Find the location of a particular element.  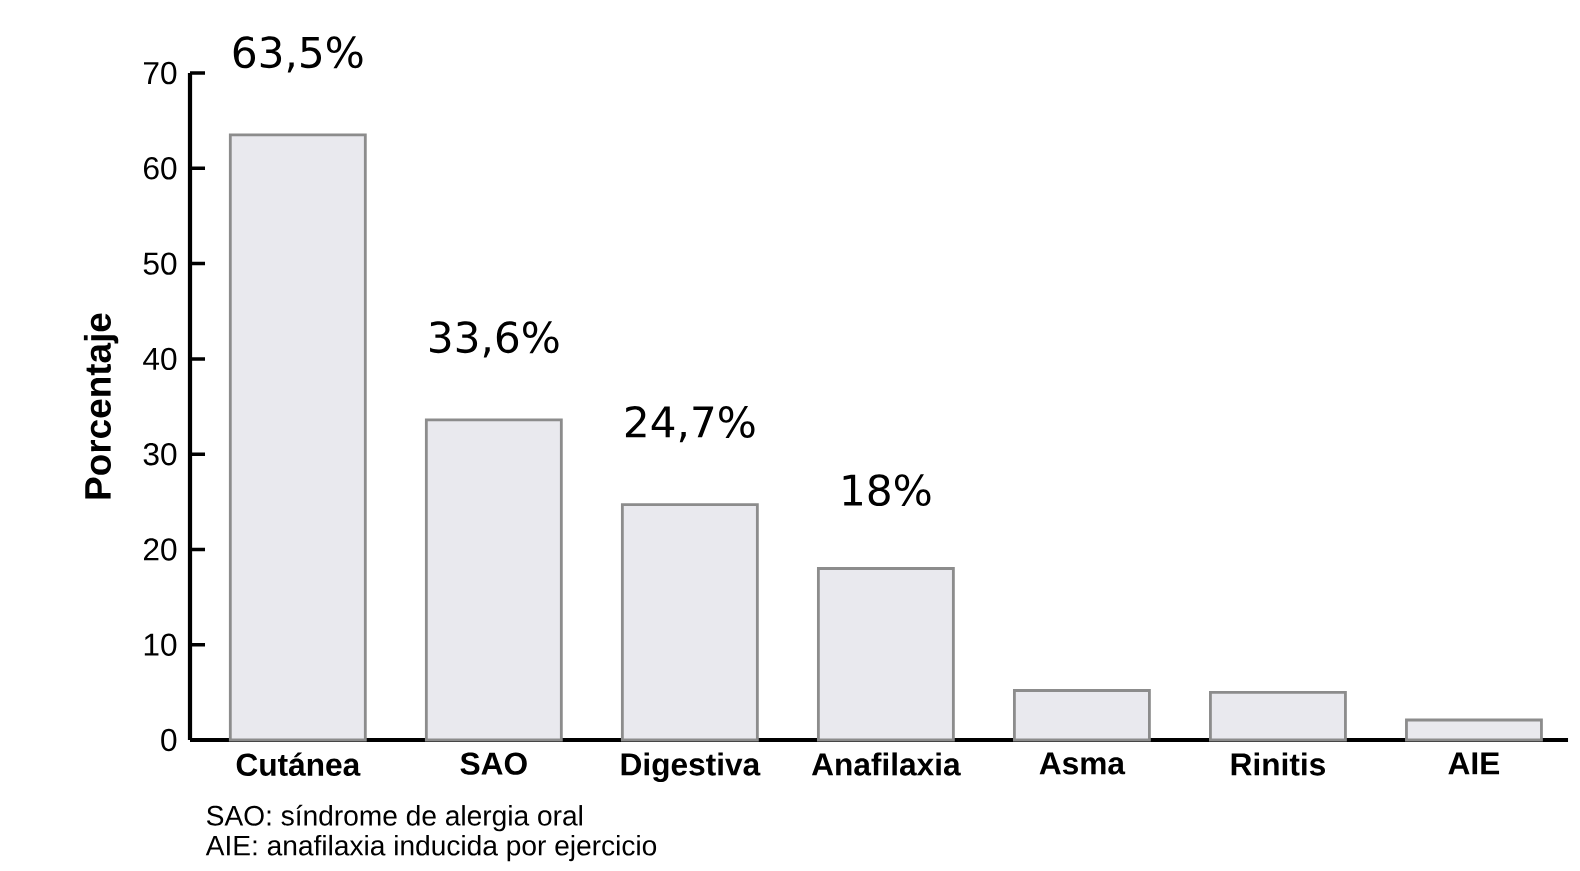

text: AIE: anafilaxia inducida por ejercicio is located at coordinates (431, 848).